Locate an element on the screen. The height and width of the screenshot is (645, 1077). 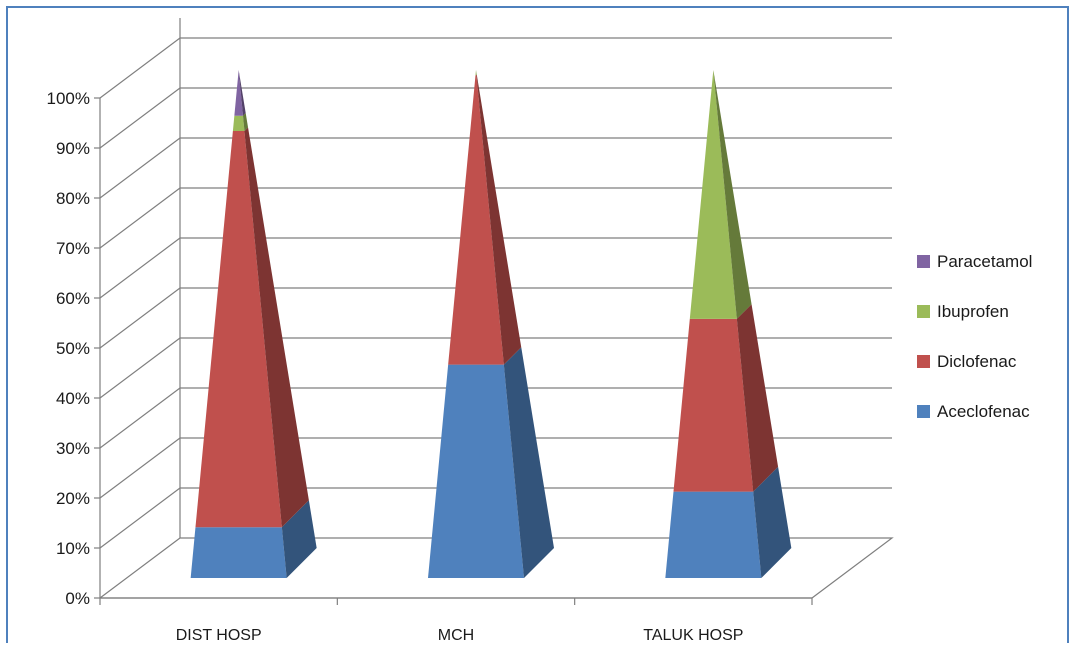
category-label: DIST HOSP is located at coordinates (219, 635).